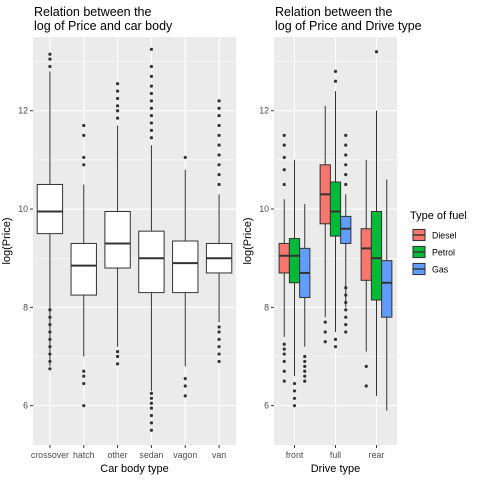  I want to click on y-tick-label: 8, so click(25, 307).